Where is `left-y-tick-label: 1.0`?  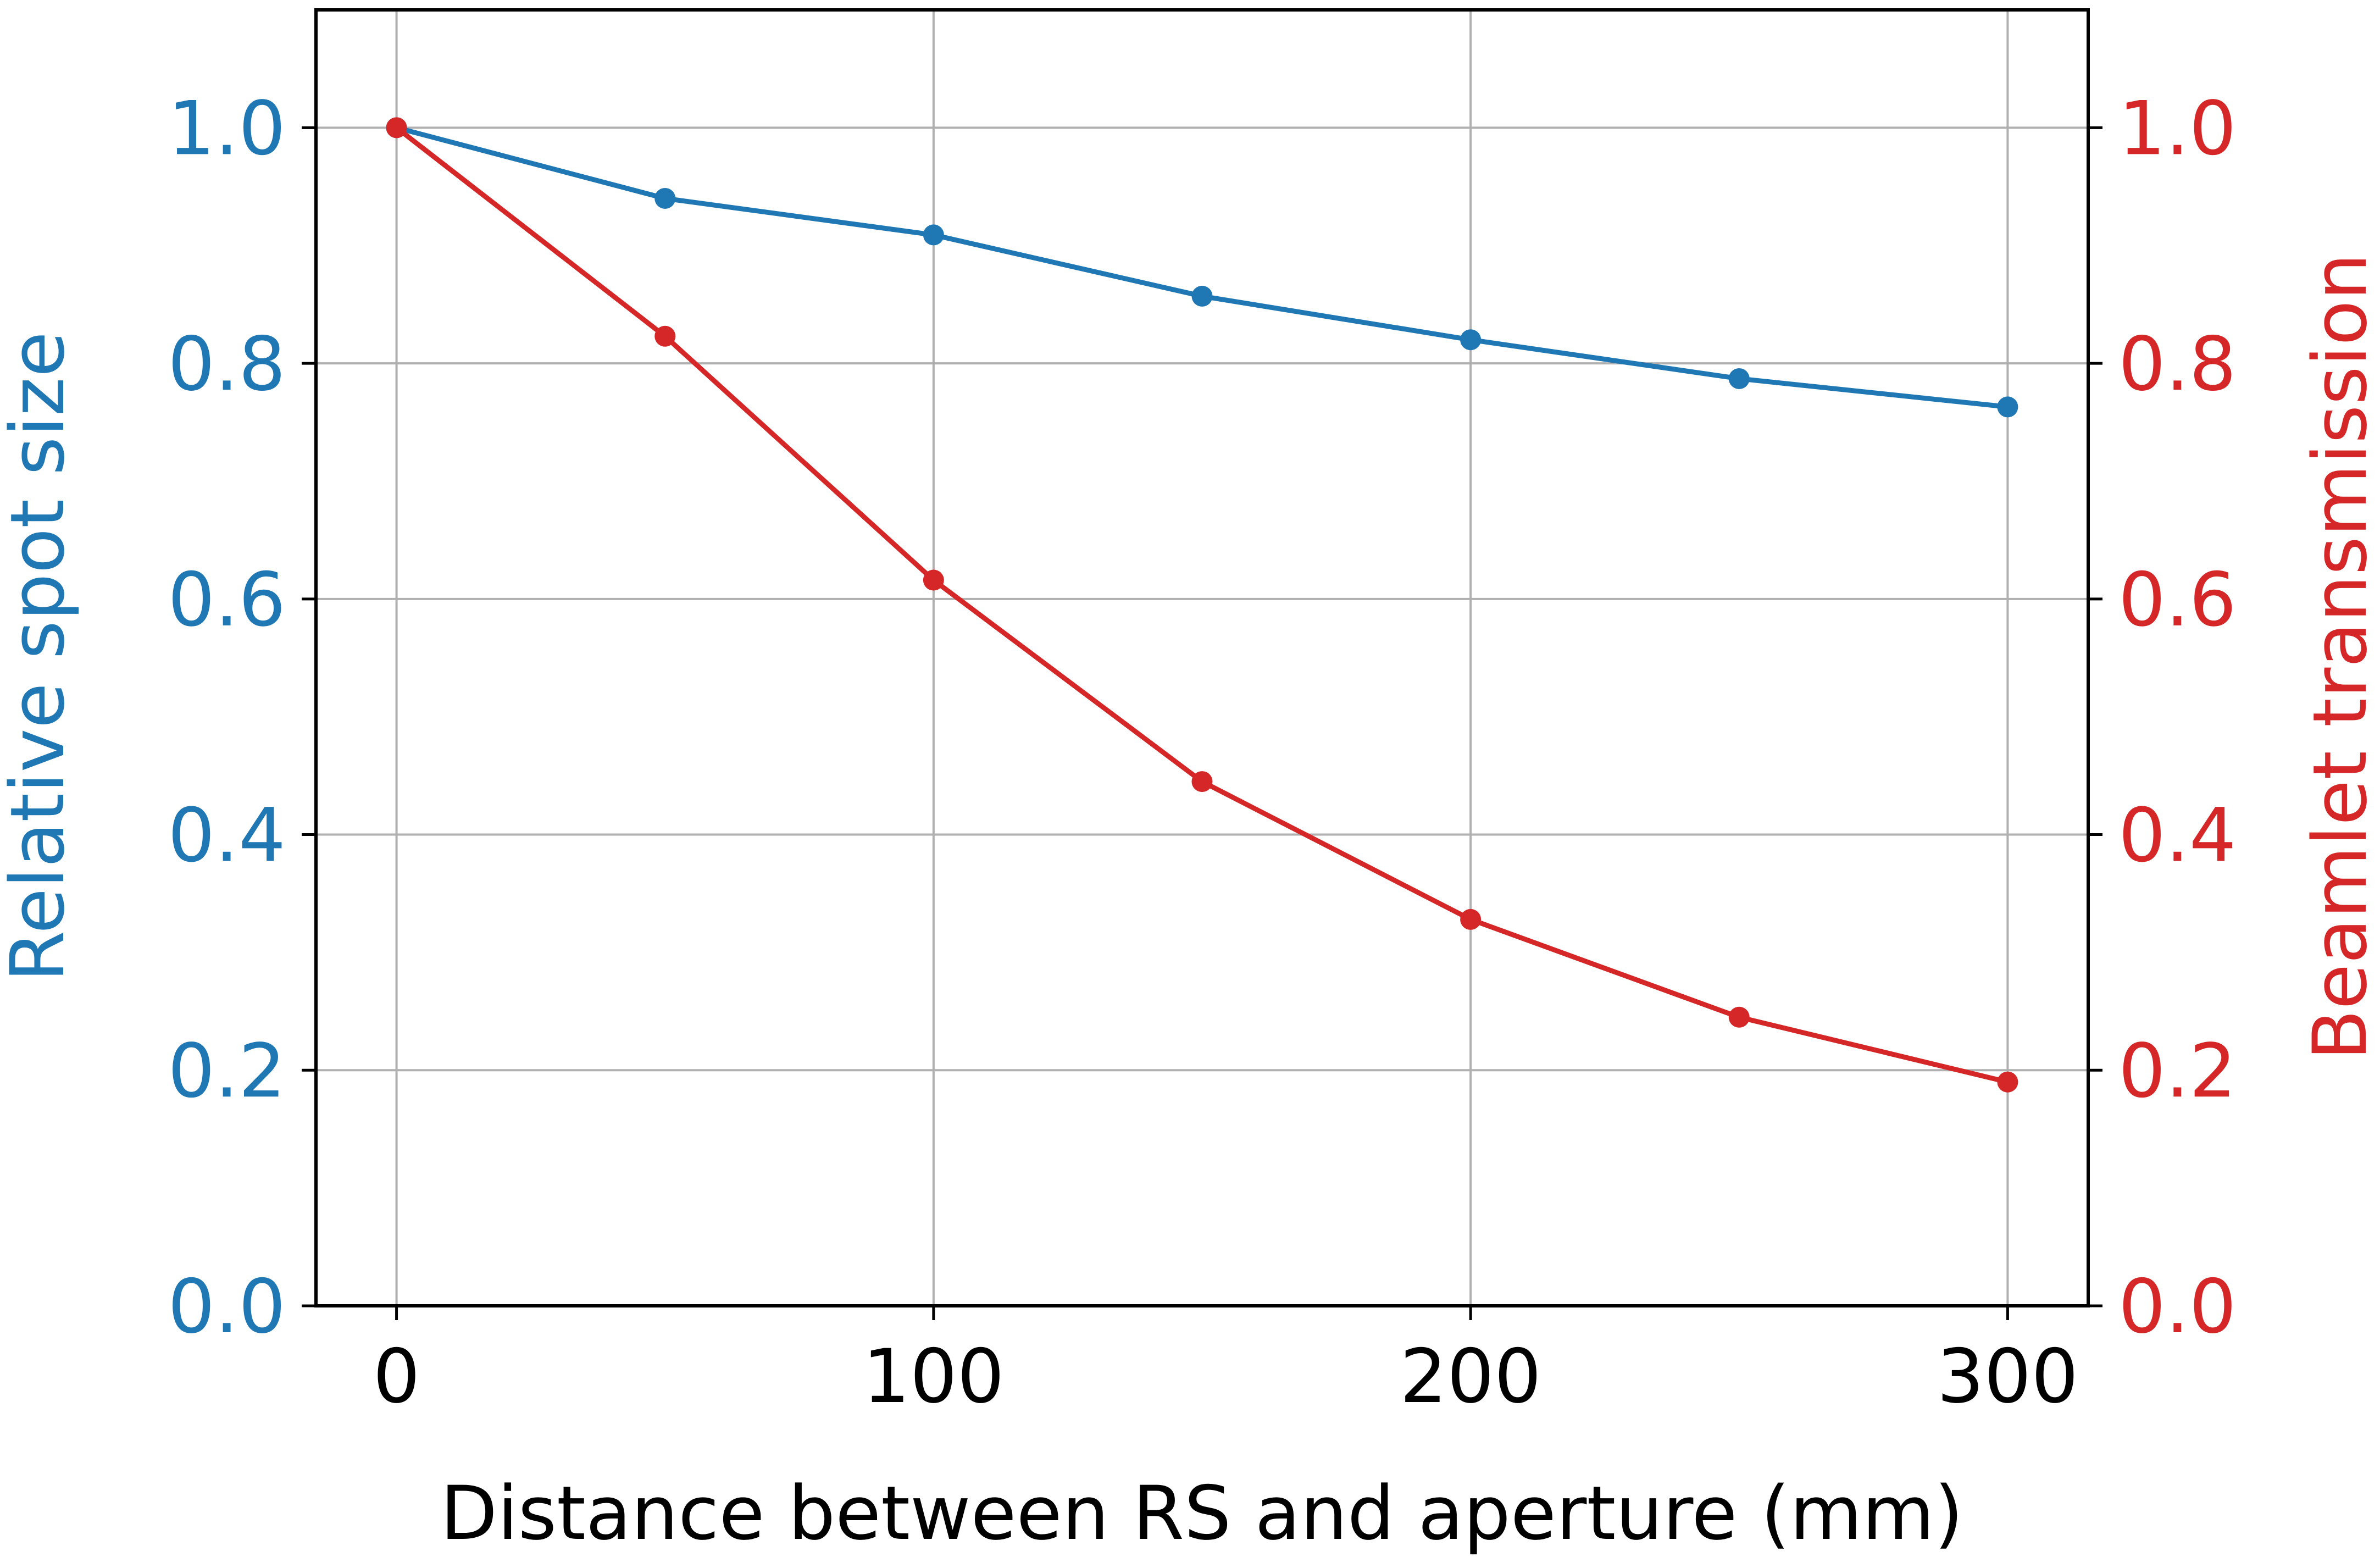 left-y-tick-label: 1.0 is located at coordinates (227, 128).